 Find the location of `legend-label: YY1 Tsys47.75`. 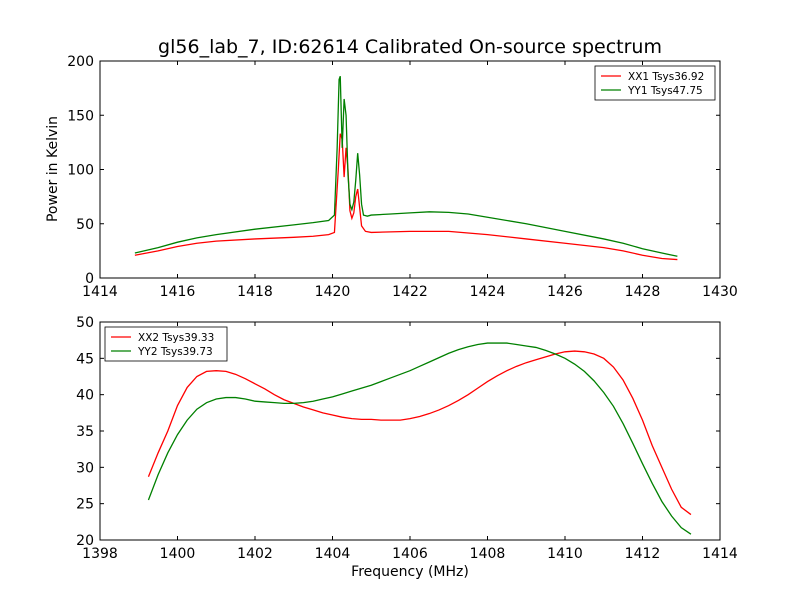

legend-label: YY1 Tsys47.75 is located at coordinates (665, 91).